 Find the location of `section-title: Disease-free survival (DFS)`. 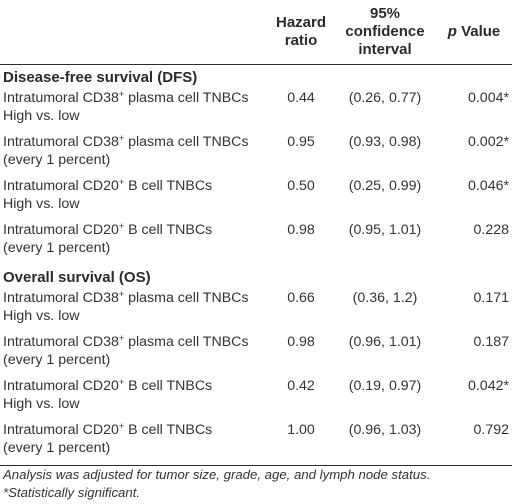

section-title: Disease-free survival (DFS) is located at coordinates (100, 77).